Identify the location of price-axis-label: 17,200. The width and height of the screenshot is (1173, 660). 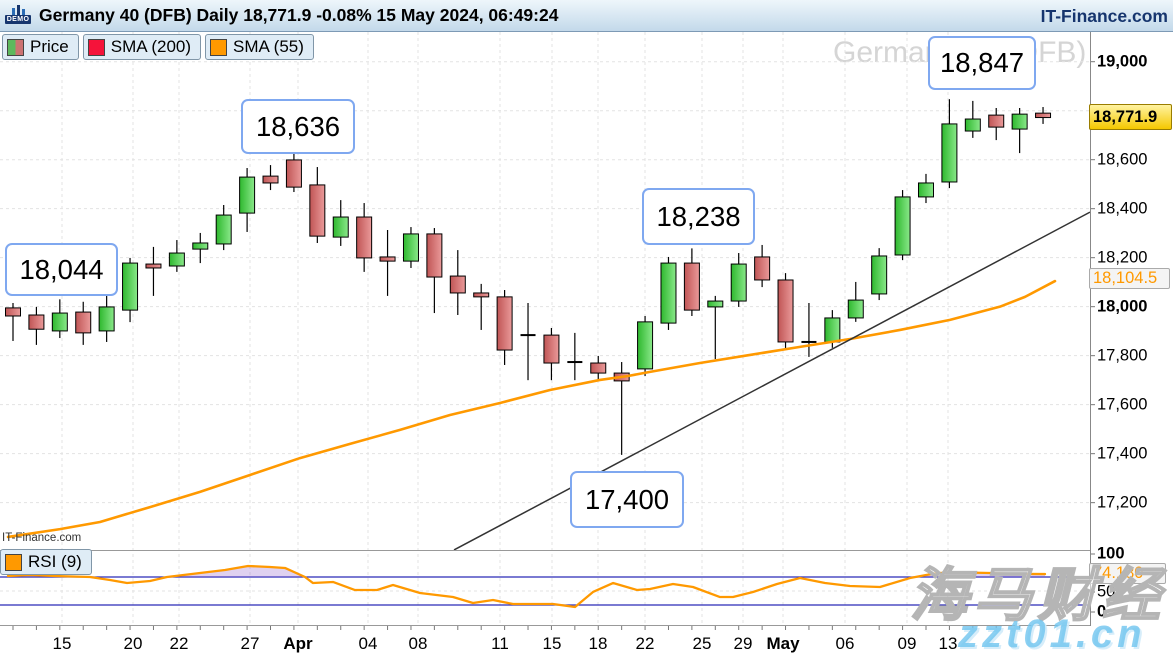
(1122, 502).